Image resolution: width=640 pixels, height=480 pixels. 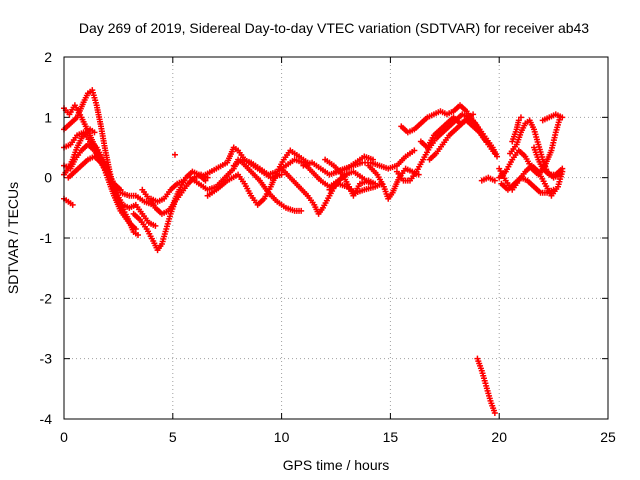 I want to click on x-tick-label: 15, so click(x=391, y=437).